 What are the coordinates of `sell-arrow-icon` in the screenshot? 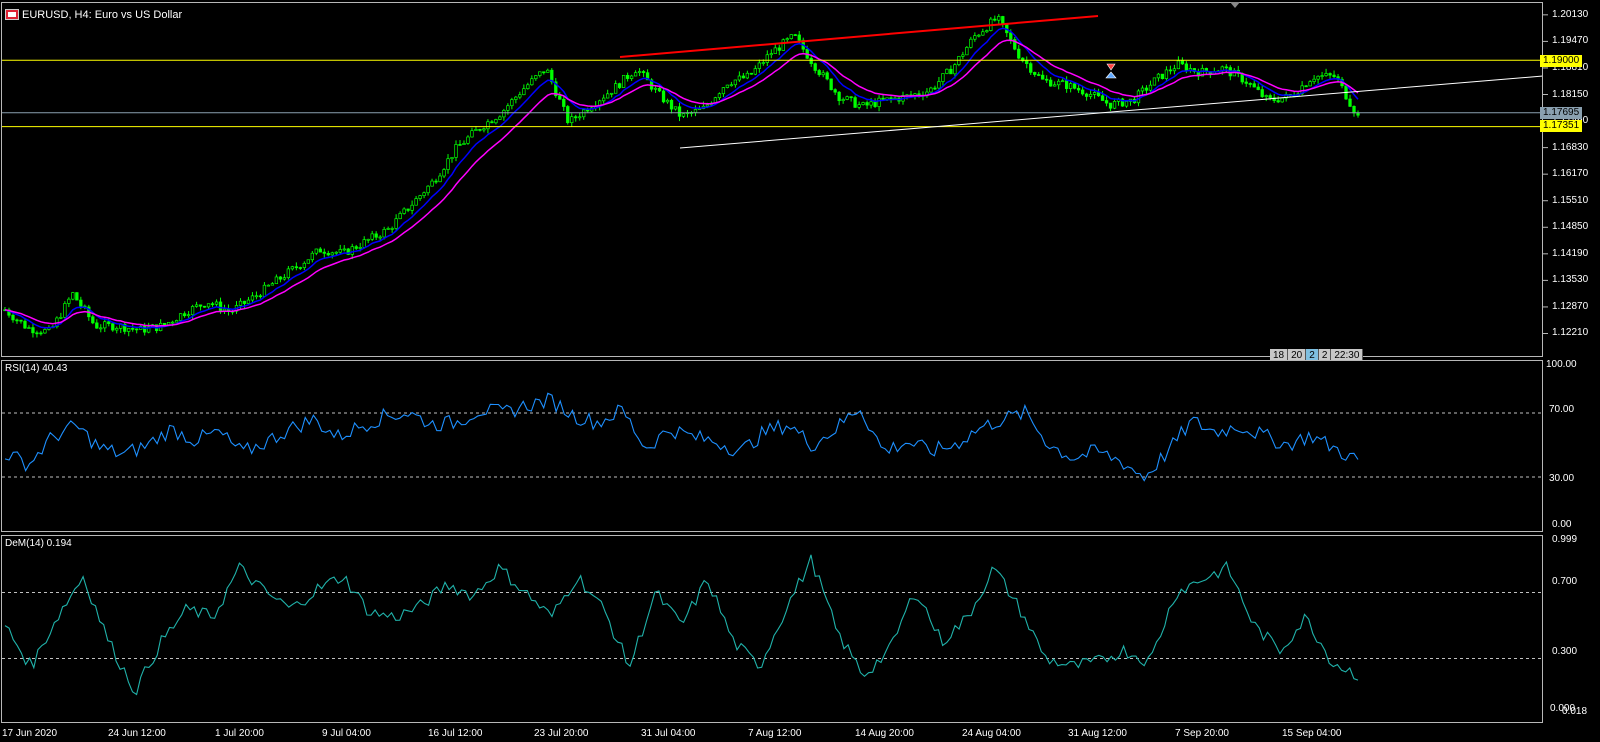 It's located at (1111, 67).